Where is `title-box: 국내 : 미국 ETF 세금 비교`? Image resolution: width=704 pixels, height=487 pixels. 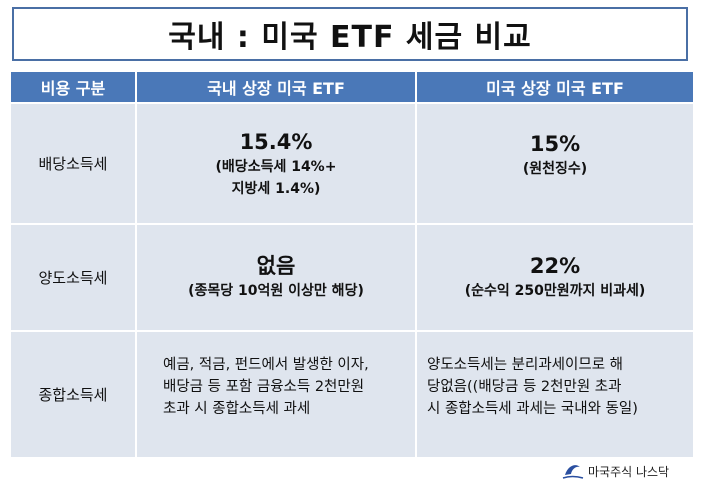
title-box: 국내 : 미국 ETF 세금 비교 is located at coordinates (350, 34).